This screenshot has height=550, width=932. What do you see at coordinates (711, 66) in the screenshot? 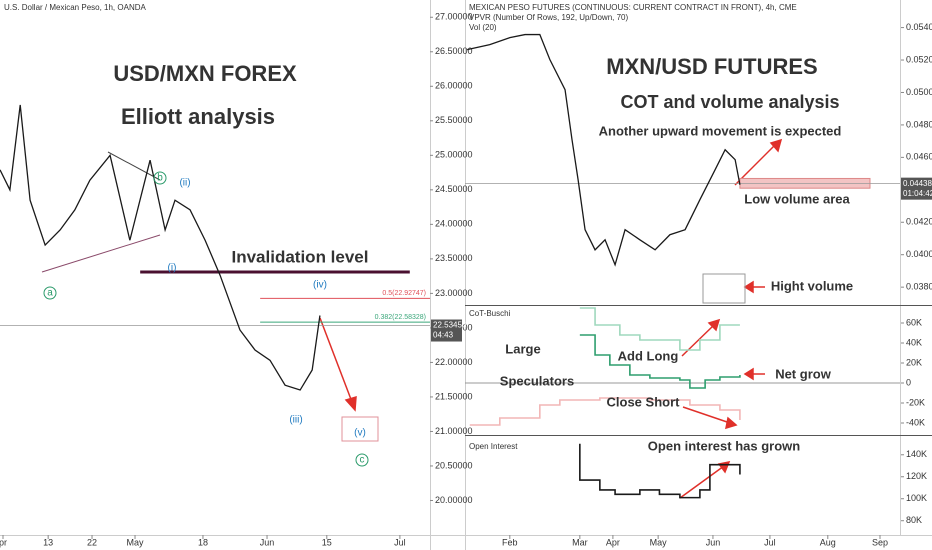
I see `annotation: MXN/USD FUTURES` at bounding box center [711, 66].